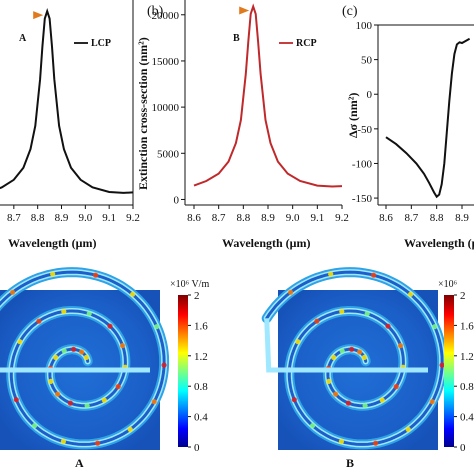 Image resolution: width=474 pixels, height=474 pixels. Describe the element at coordinates (194, 218) in the screenshot. I see `chart-b-x-tick-label-0: 8.6` at that location.